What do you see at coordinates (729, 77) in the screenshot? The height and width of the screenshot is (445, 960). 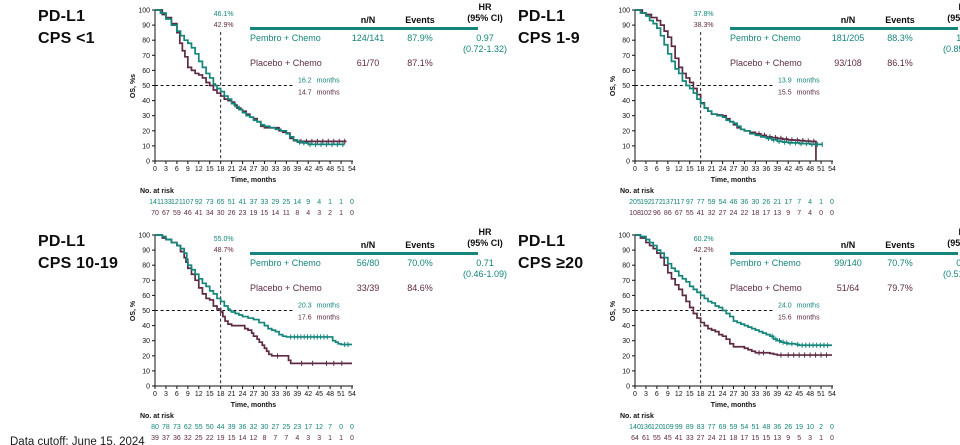 I see `km-curve-pembro` at bounding box center [729, 77].